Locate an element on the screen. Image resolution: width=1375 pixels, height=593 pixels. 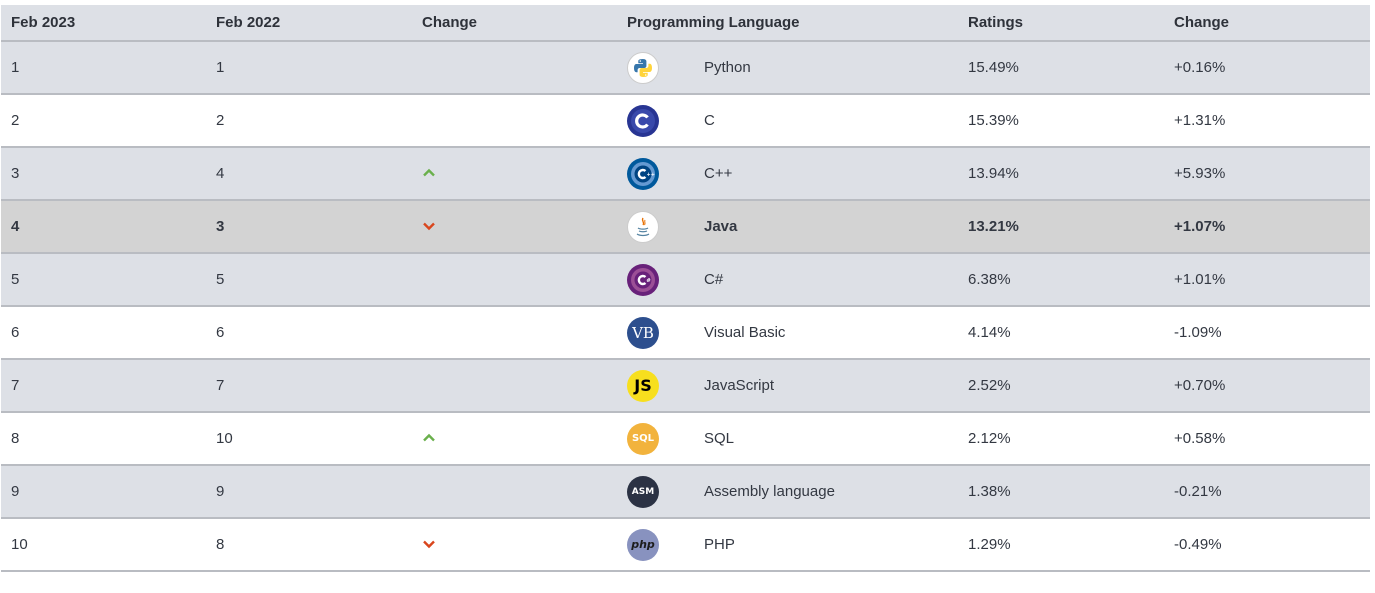
c-logo-icon is located at coordinates (655, 120).